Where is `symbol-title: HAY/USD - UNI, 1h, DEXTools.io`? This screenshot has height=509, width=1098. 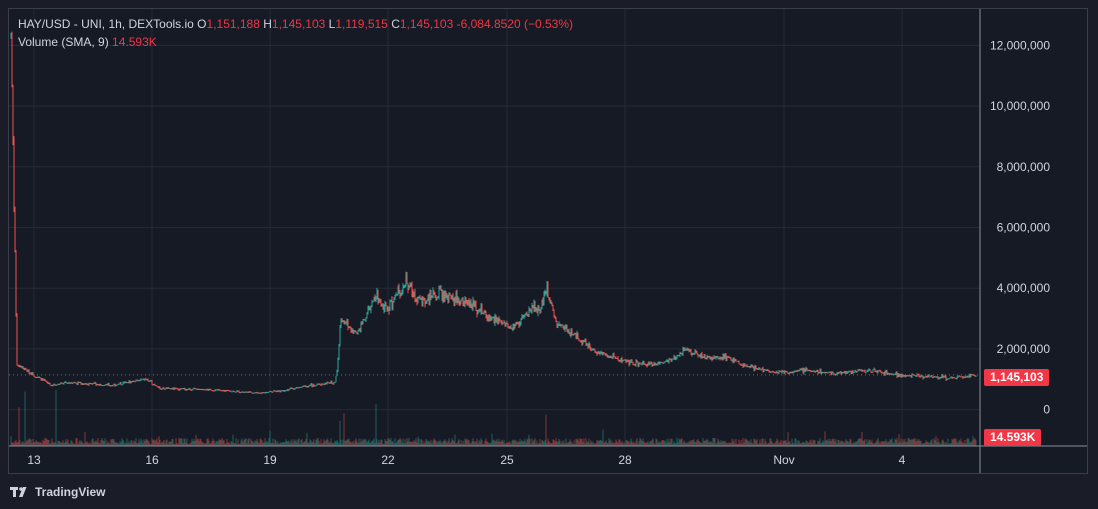
symbol-title: HAY/USD - UNI, 1h, DEXTools.io is located at coordinates (106, 24).